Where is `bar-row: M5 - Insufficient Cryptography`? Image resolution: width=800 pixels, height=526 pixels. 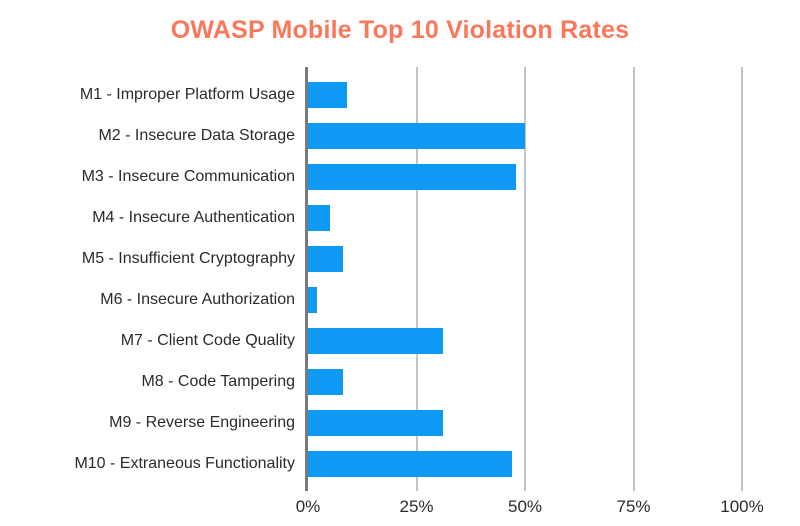
bar-row: M5 - Insufficient Cryptography is located at coordinates (371, 258).